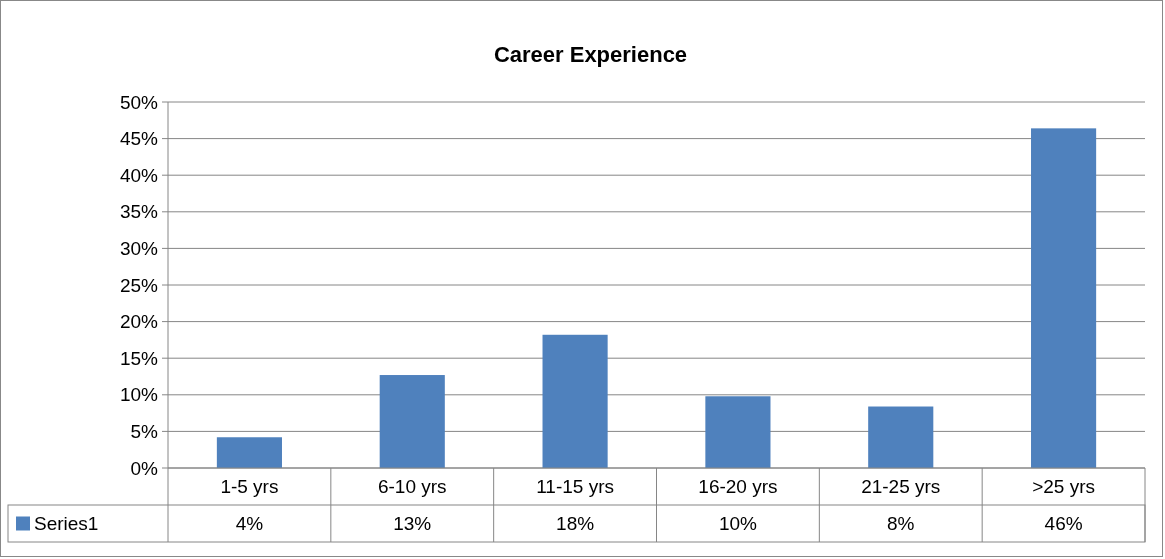 The width and height of the screenshot is (1165, 559). Describe the element at coordinates (1063, 524) in the screenshot. I see `data-label: 46%` at that location.